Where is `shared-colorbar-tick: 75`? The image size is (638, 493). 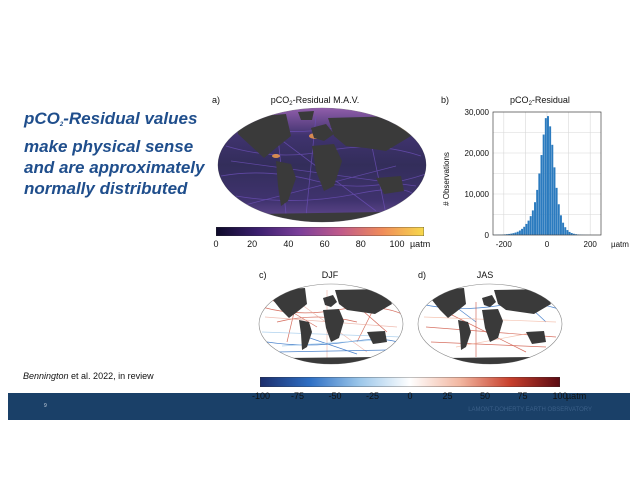
shared-colorbar-tick: 75 is located at coordinates (522, 396).